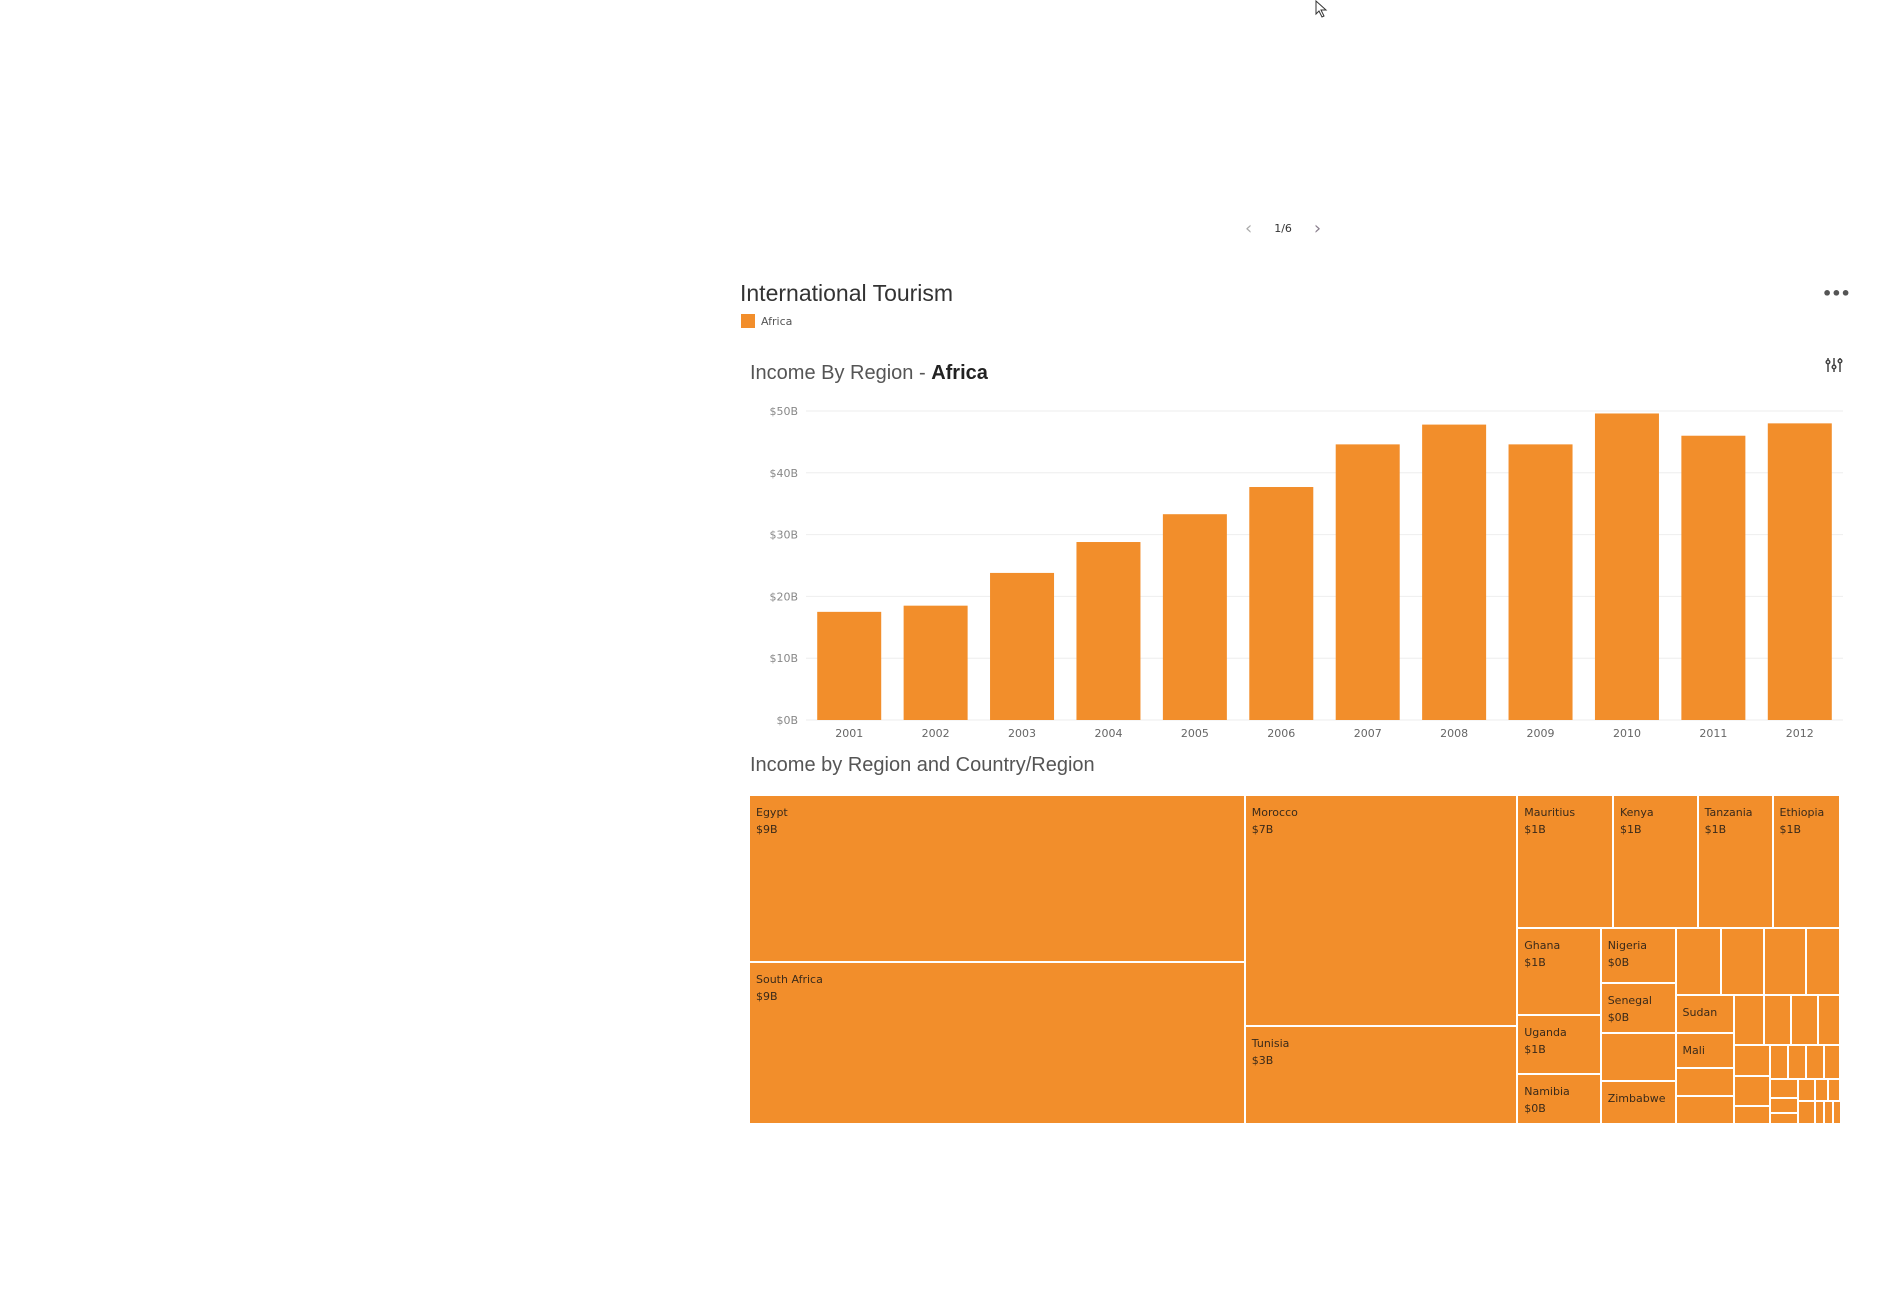 The image size is (1901, 1316). What do you see at coordinates (1381, 1074) in the screenshot?
I see `treemap-tile-tunisia: Tunisia $3B` at bounding box center [1381, 1074].